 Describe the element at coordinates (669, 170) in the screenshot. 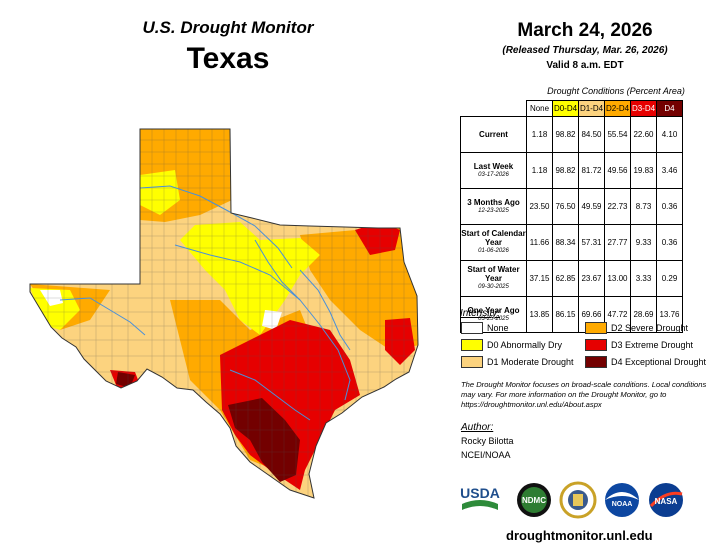

I see `table-cell: 3.46` at that location.